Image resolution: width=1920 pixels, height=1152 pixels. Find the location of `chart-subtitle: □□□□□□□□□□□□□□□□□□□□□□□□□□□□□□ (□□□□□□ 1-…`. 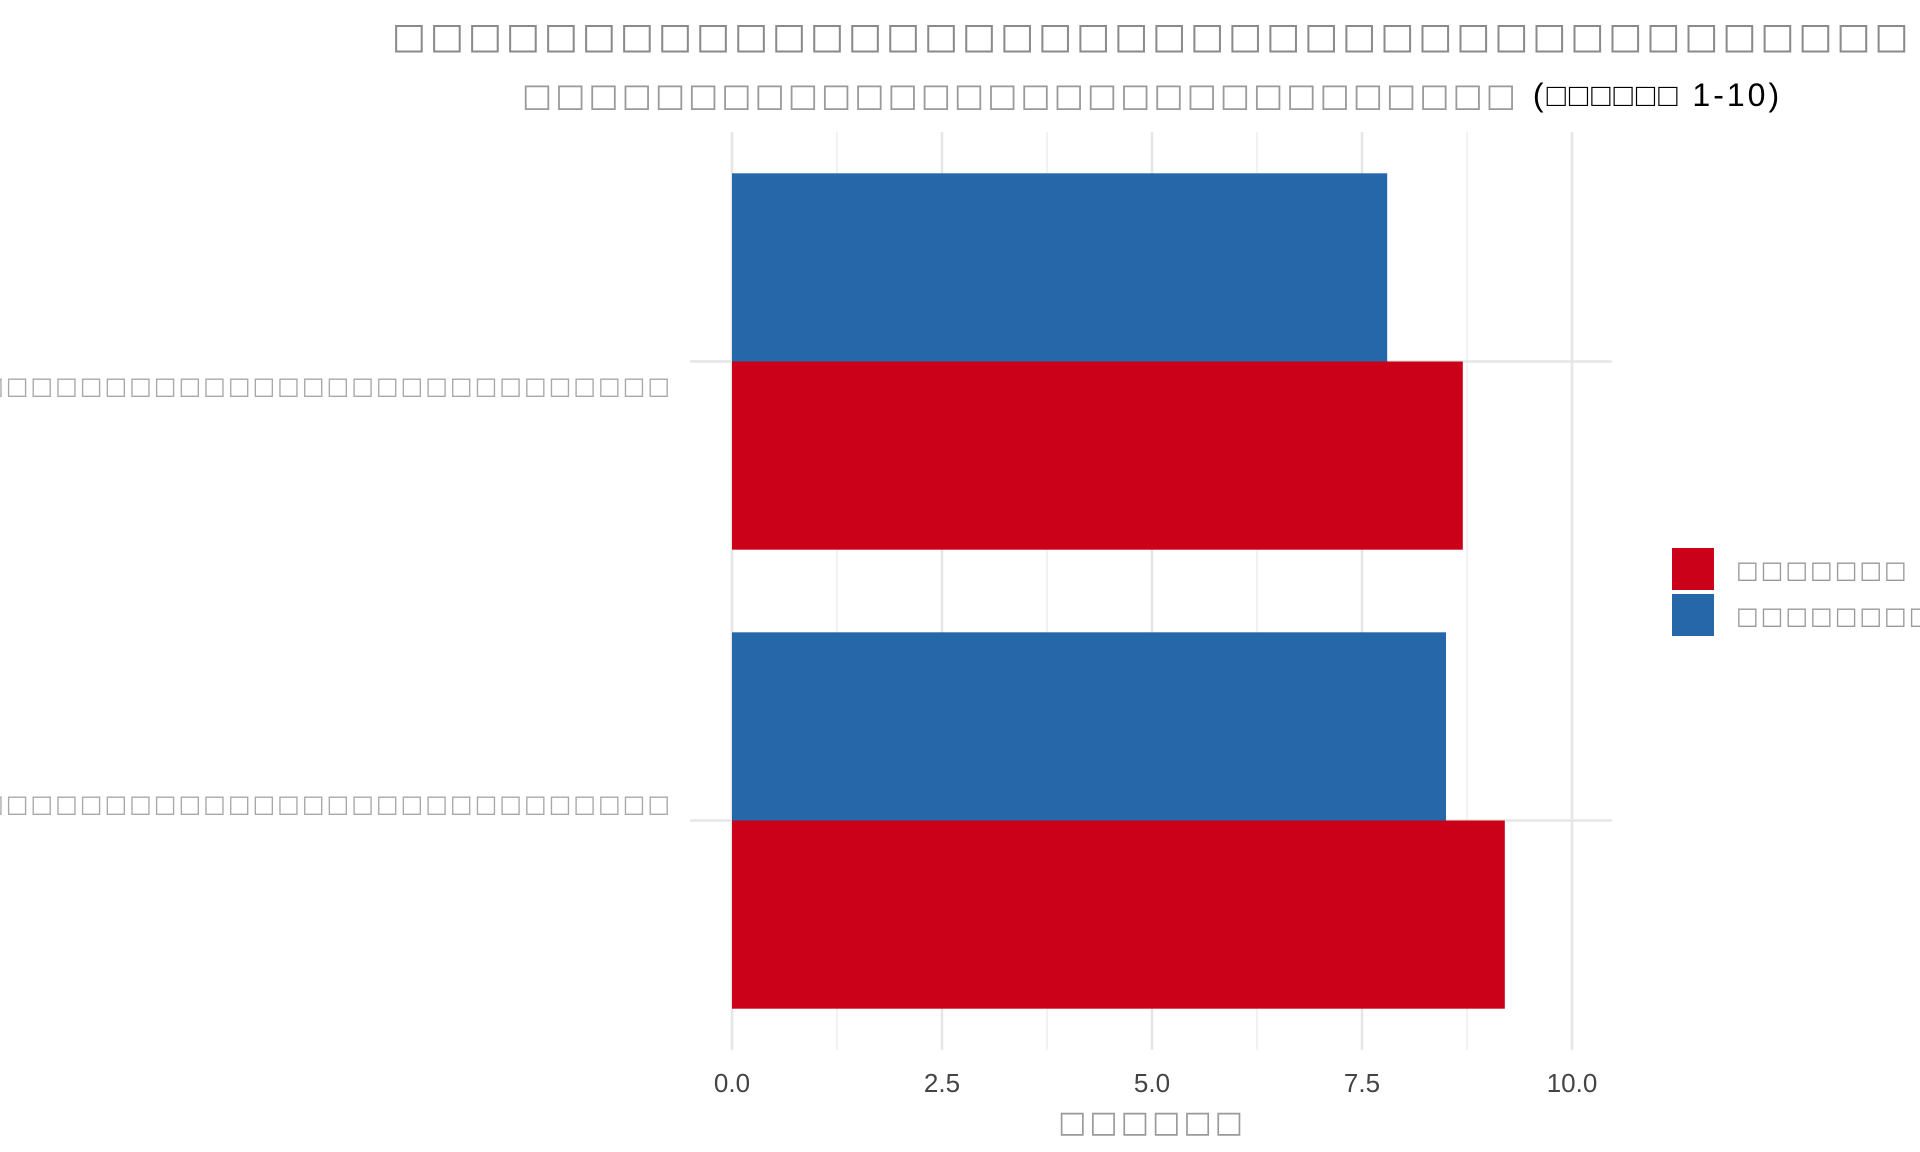

chart-subtitle: □□□□□□□□□□□□□□□□□□□□□□□□□□□□□□ (□□□□□□ 1-… is located at coordinates (1152, 95).